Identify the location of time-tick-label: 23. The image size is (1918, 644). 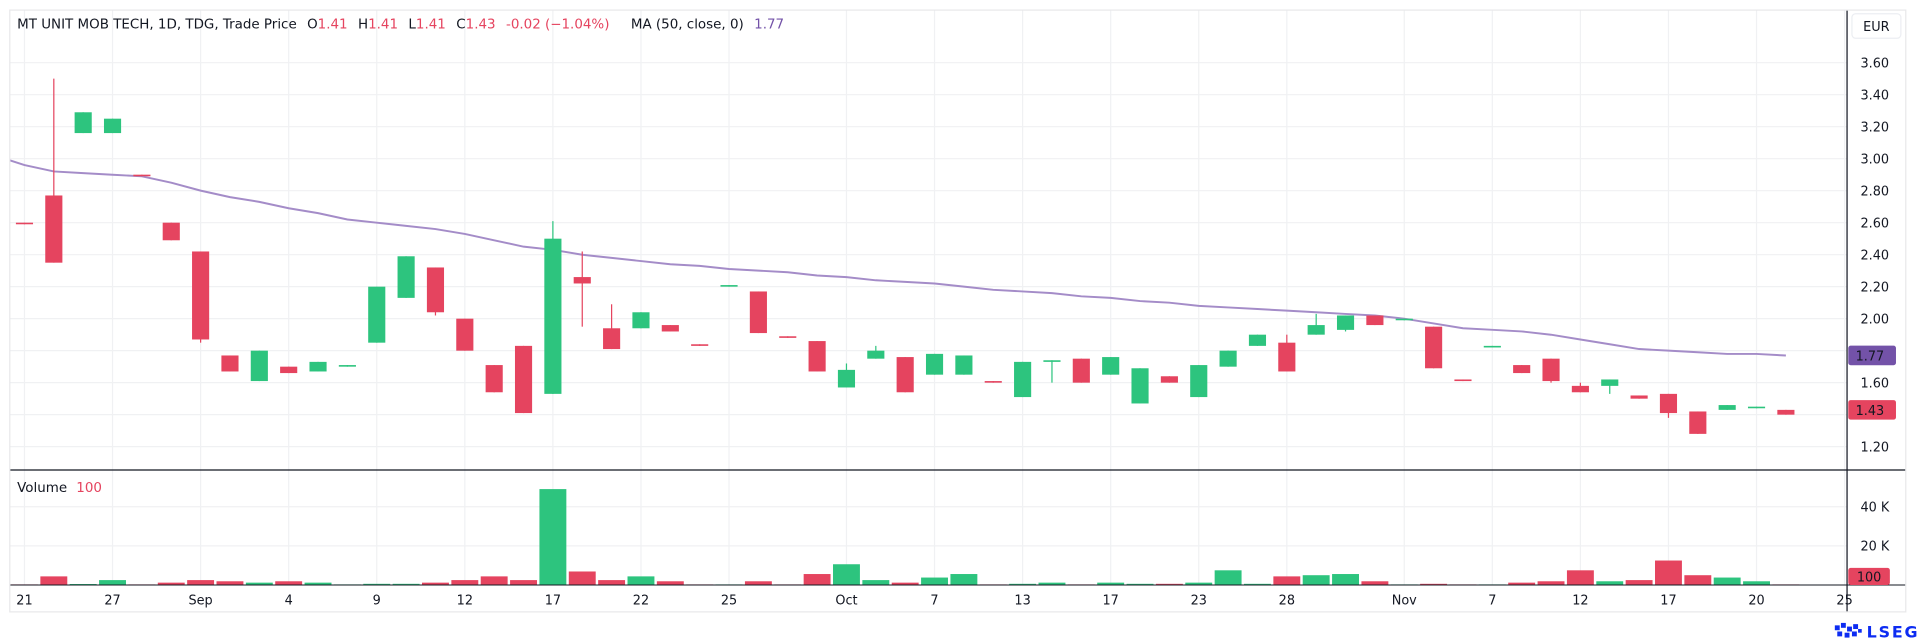
(1199, 601).